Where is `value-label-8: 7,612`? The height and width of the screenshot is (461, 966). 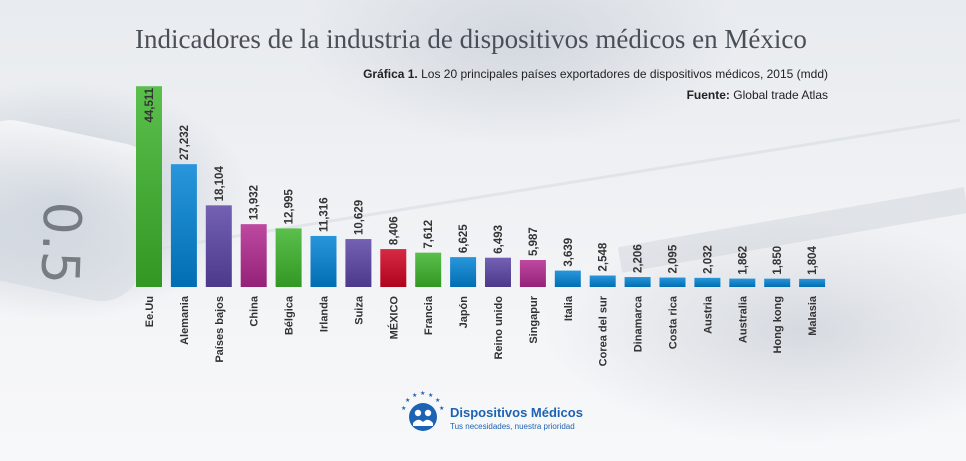
value-label-8: 7,612 is located at coordinates (429, 234).